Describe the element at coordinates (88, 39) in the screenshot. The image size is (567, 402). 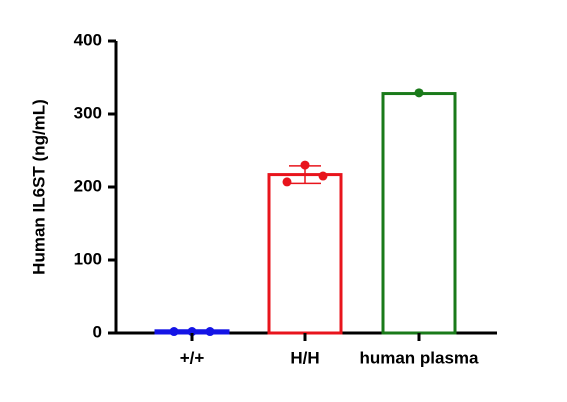
I see `y-tick-label: 400` at that location.